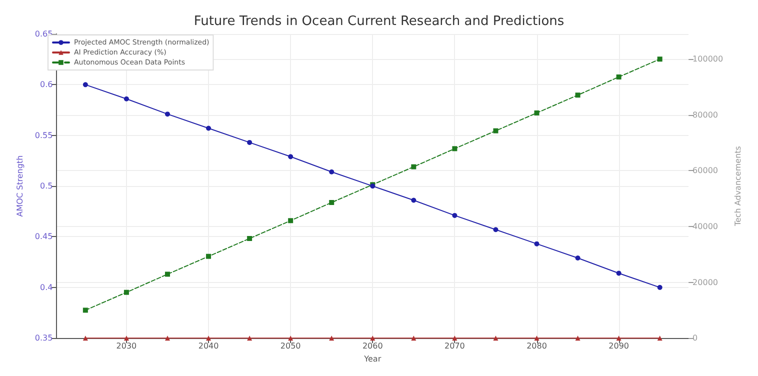 The width and height of the screenshot is (758, 376). Describe the element at coordinates (738, 187) in the screenshot. I see `y2-axis-title: Tech Advancements` at that location.